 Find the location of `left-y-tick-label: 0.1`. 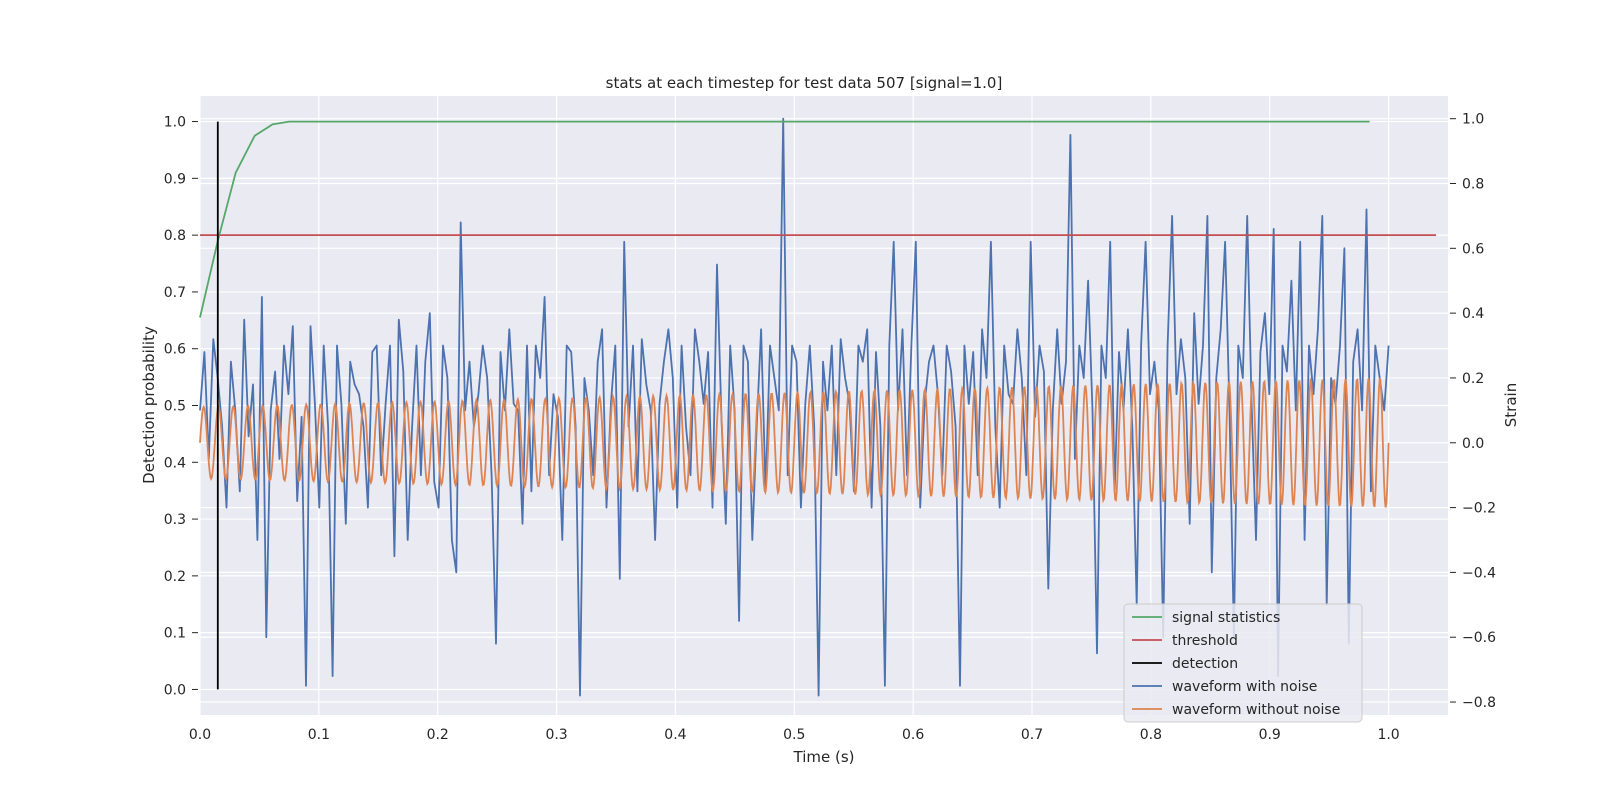

left-y-tick-label: 0.1 is located at coordinates (175, 634).